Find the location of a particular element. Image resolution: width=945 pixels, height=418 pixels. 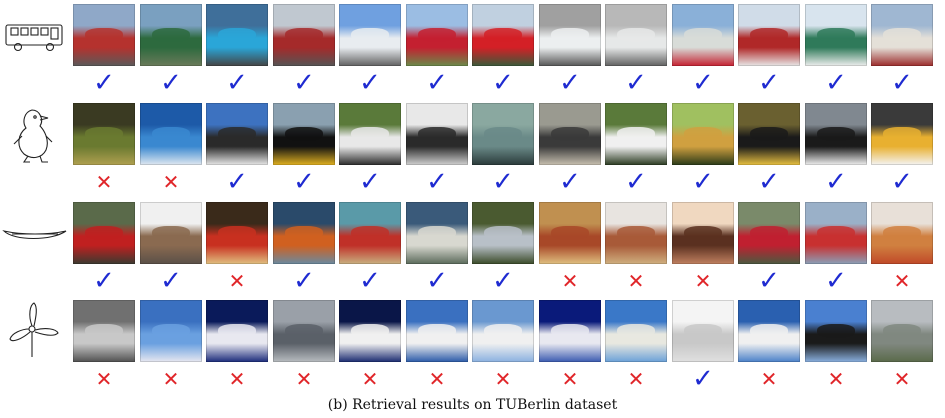

penguin-sketch-icon is located at coordinates (35, 134).